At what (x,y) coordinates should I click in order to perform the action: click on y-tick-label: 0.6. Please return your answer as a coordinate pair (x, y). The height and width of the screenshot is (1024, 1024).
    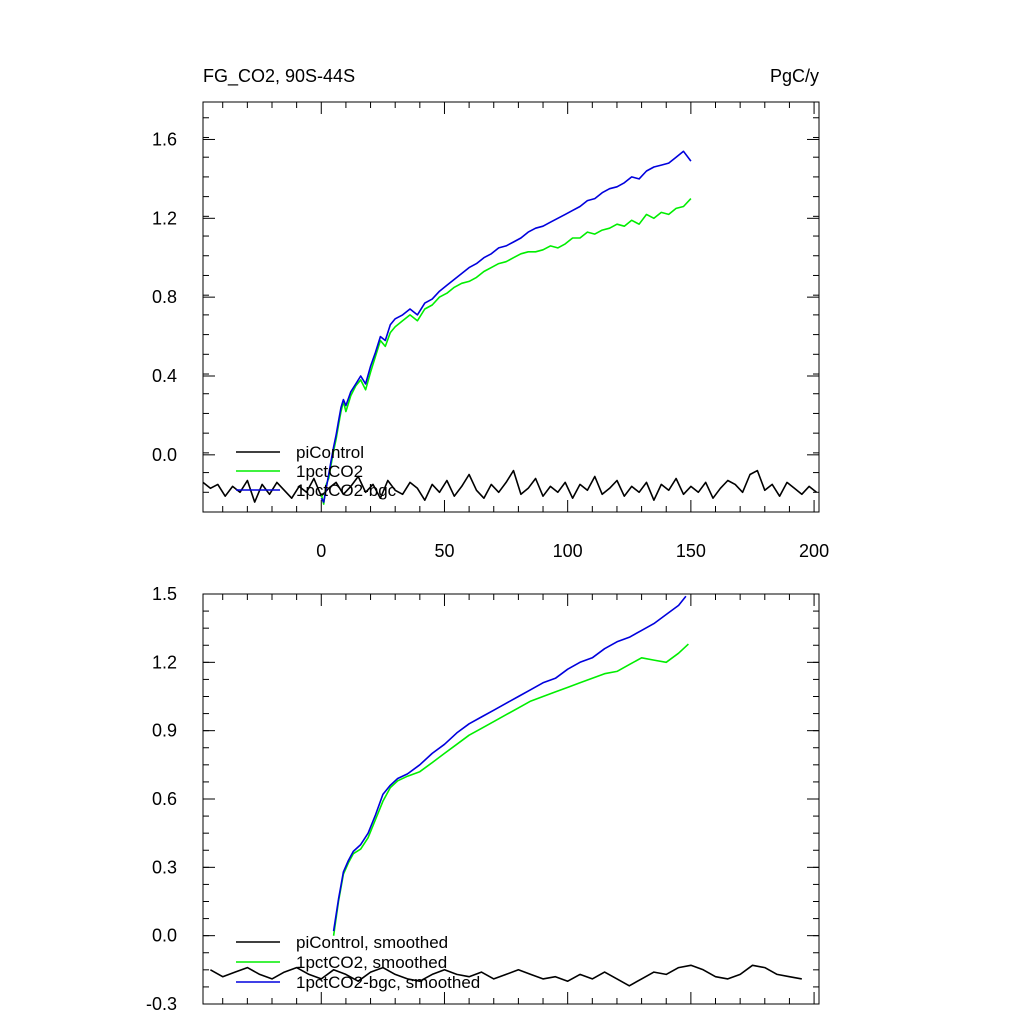
    Looking at the image, I should click on (164, 799).